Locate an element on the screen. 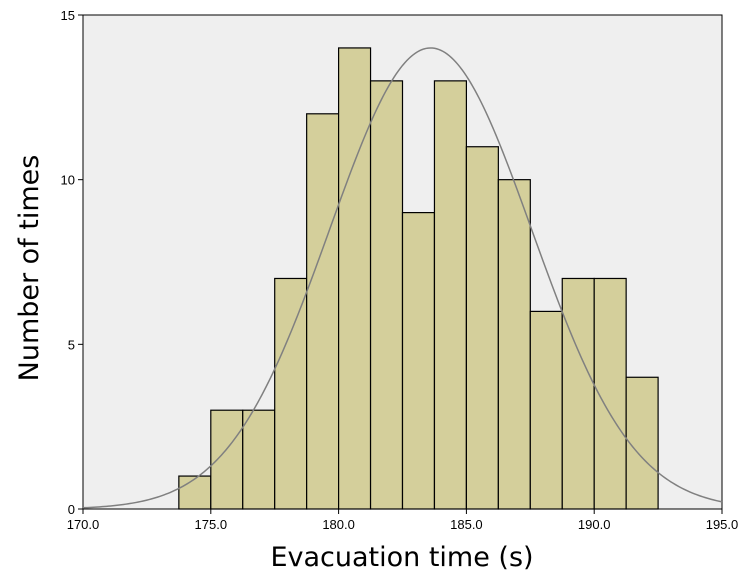  y-tick-label: 15 is located at coordinates (68, 15).